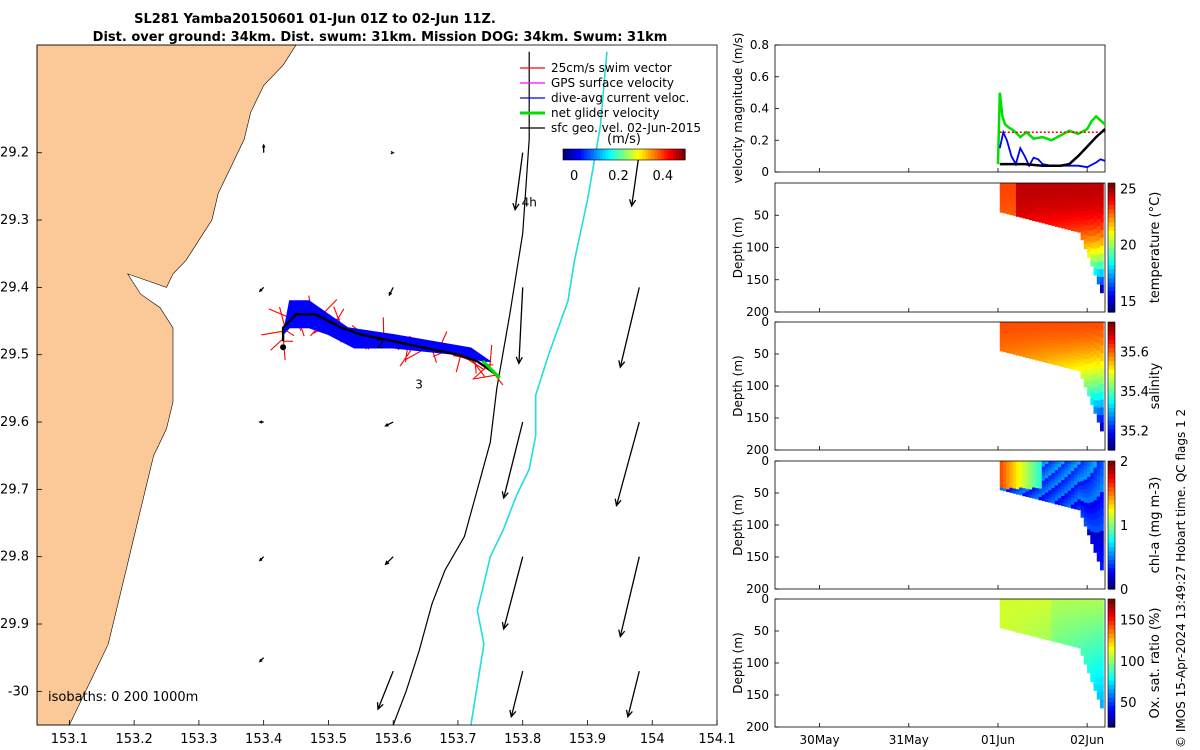 The width and height of the screenshot is (1200, 750). I want to click on colorbar-frame, so click(624, 154).